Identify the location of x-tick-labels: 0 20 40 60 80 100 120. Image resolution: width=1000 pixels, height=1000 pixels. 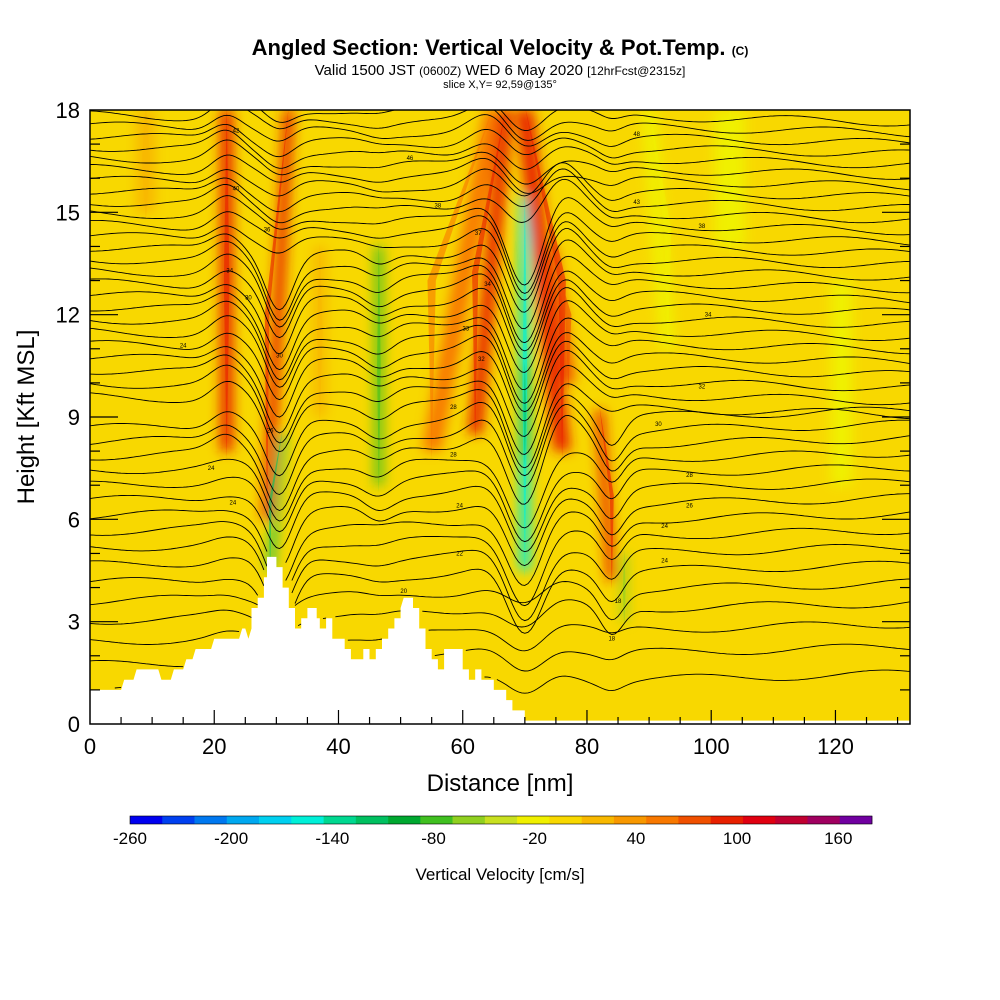
(469, 746).